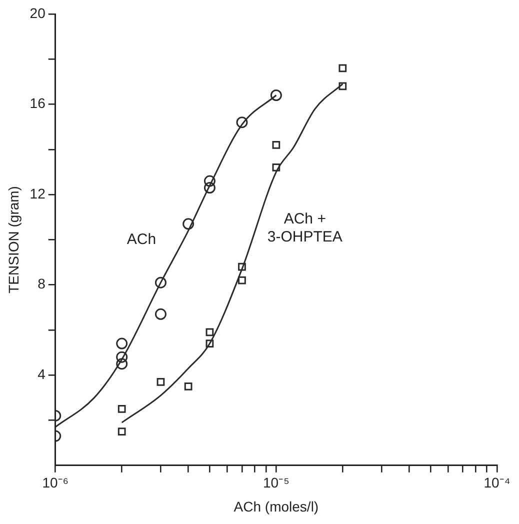 Image resolution: width=519 pixels, height=524 pixels. Describe the element at coordinates (304, 228) in the screenshot. I see `annotation: ACh + 3-OHPTEA` at that location.